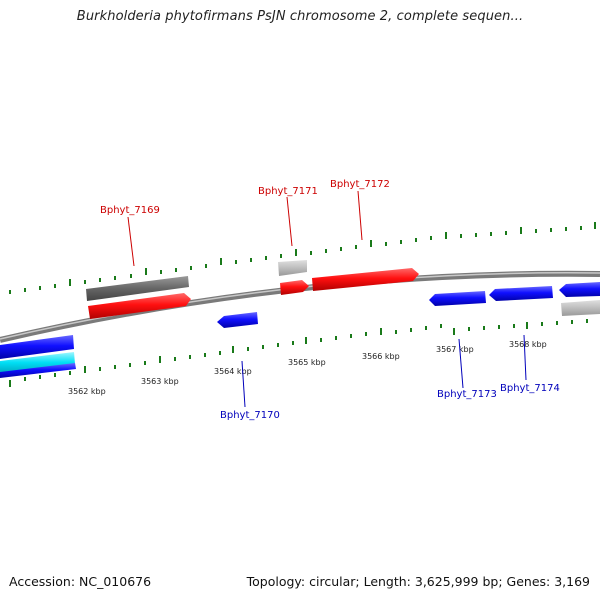 This screenshot has height=600, width=600. I want to click on gene-label-bphyt-7171: Bphyt_7171, so click(288, 191).